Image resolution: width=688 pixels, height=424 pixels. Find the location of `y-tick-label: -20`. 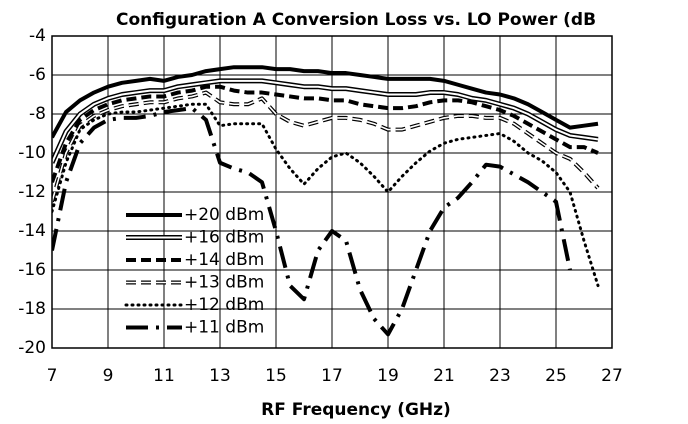

y-tick-label: -20 is located at coordinates (32, 348).